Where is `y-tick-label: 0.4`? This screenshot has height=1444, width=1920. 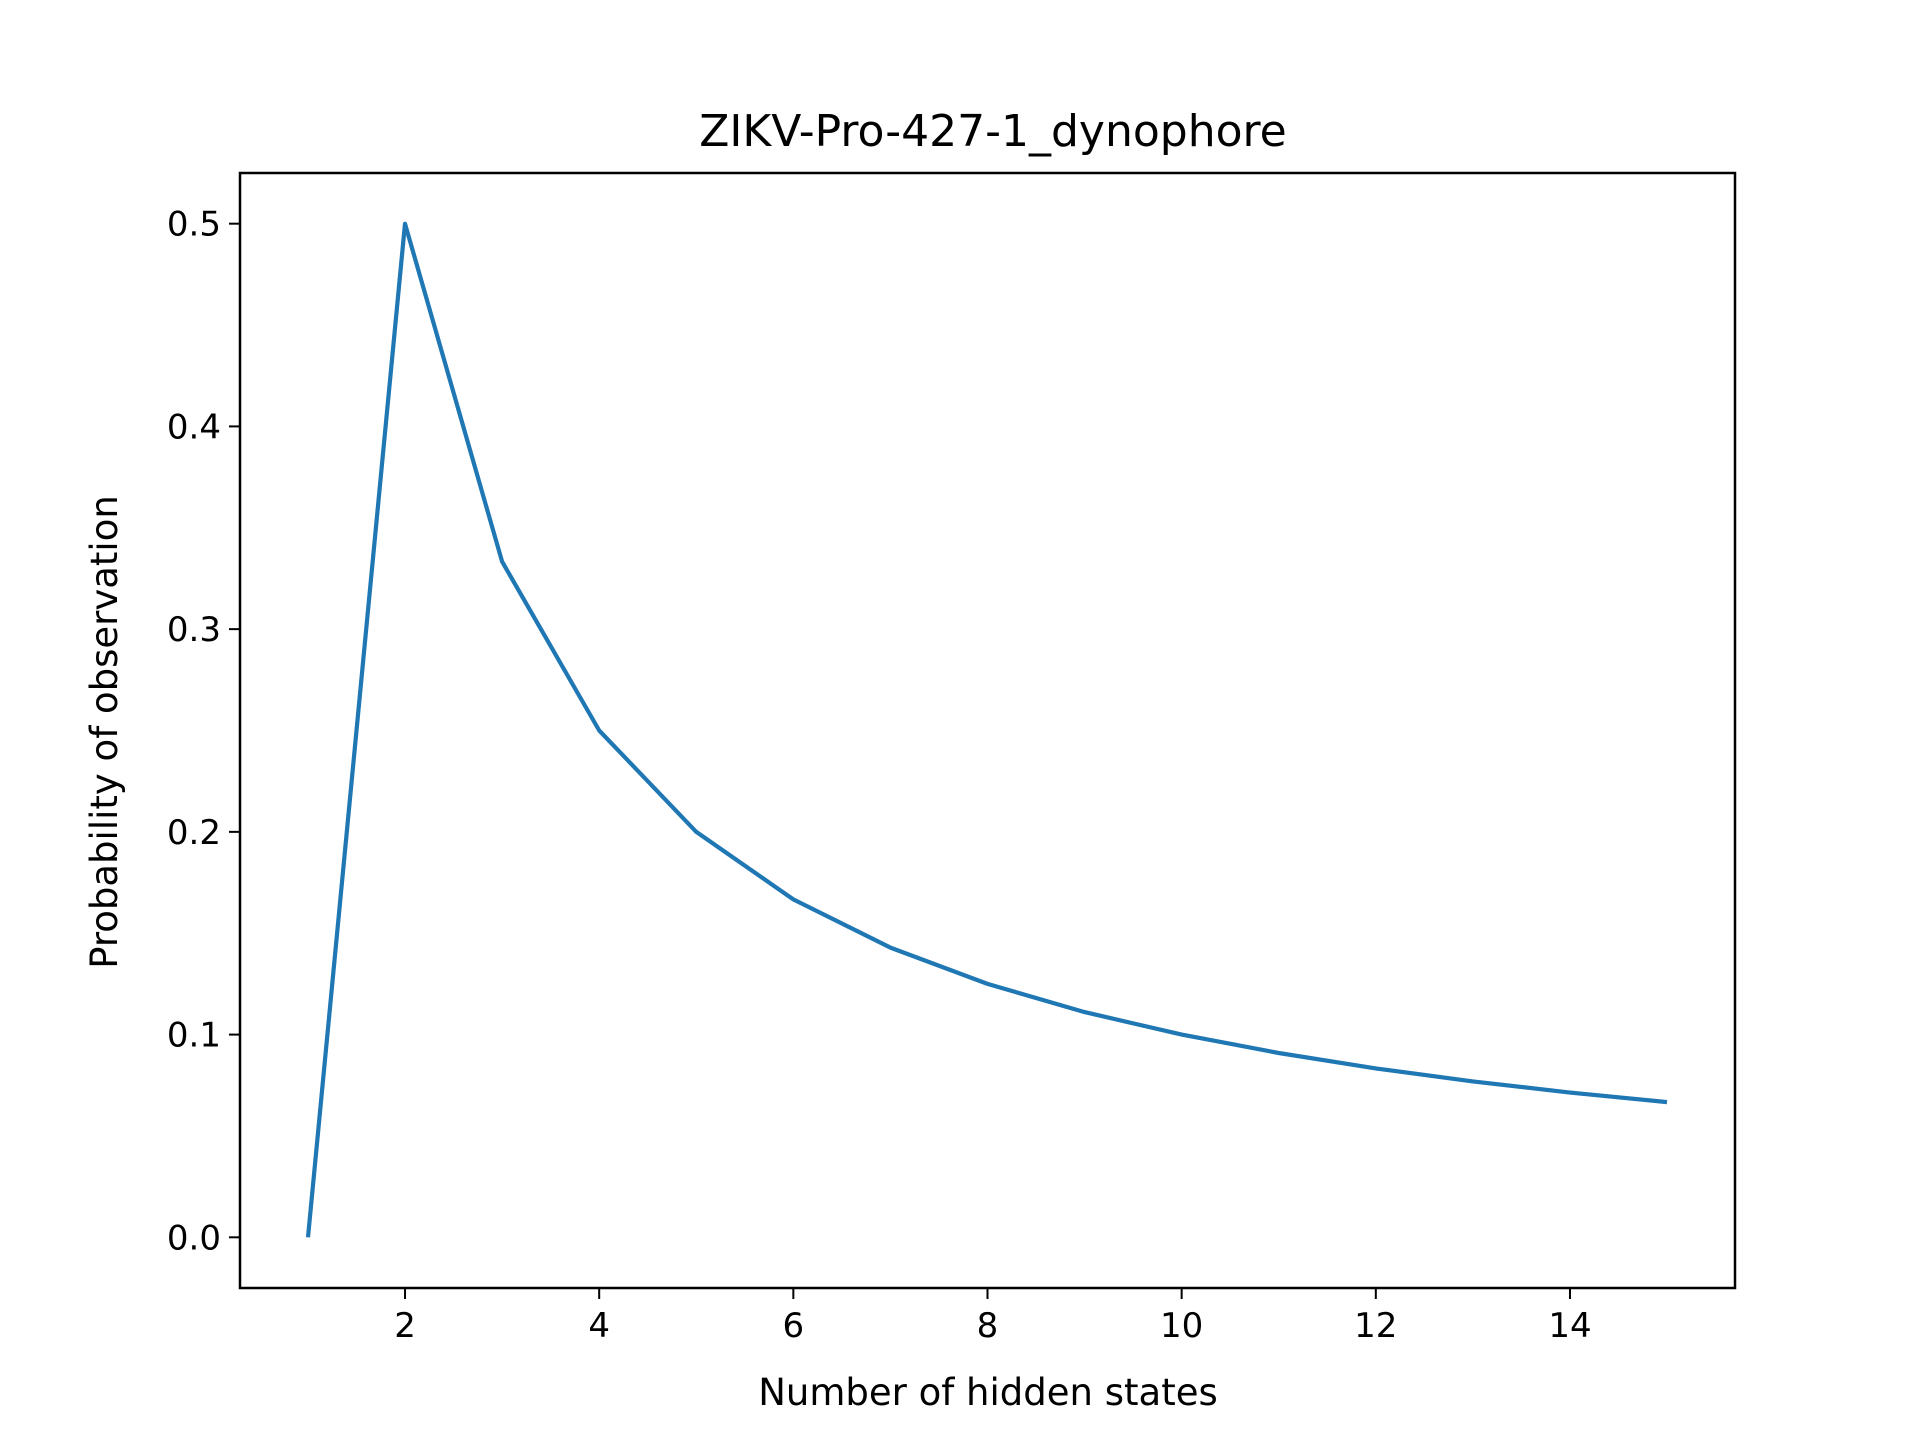
y-tick-label: 0.4 is located at coordinates (194, 427).